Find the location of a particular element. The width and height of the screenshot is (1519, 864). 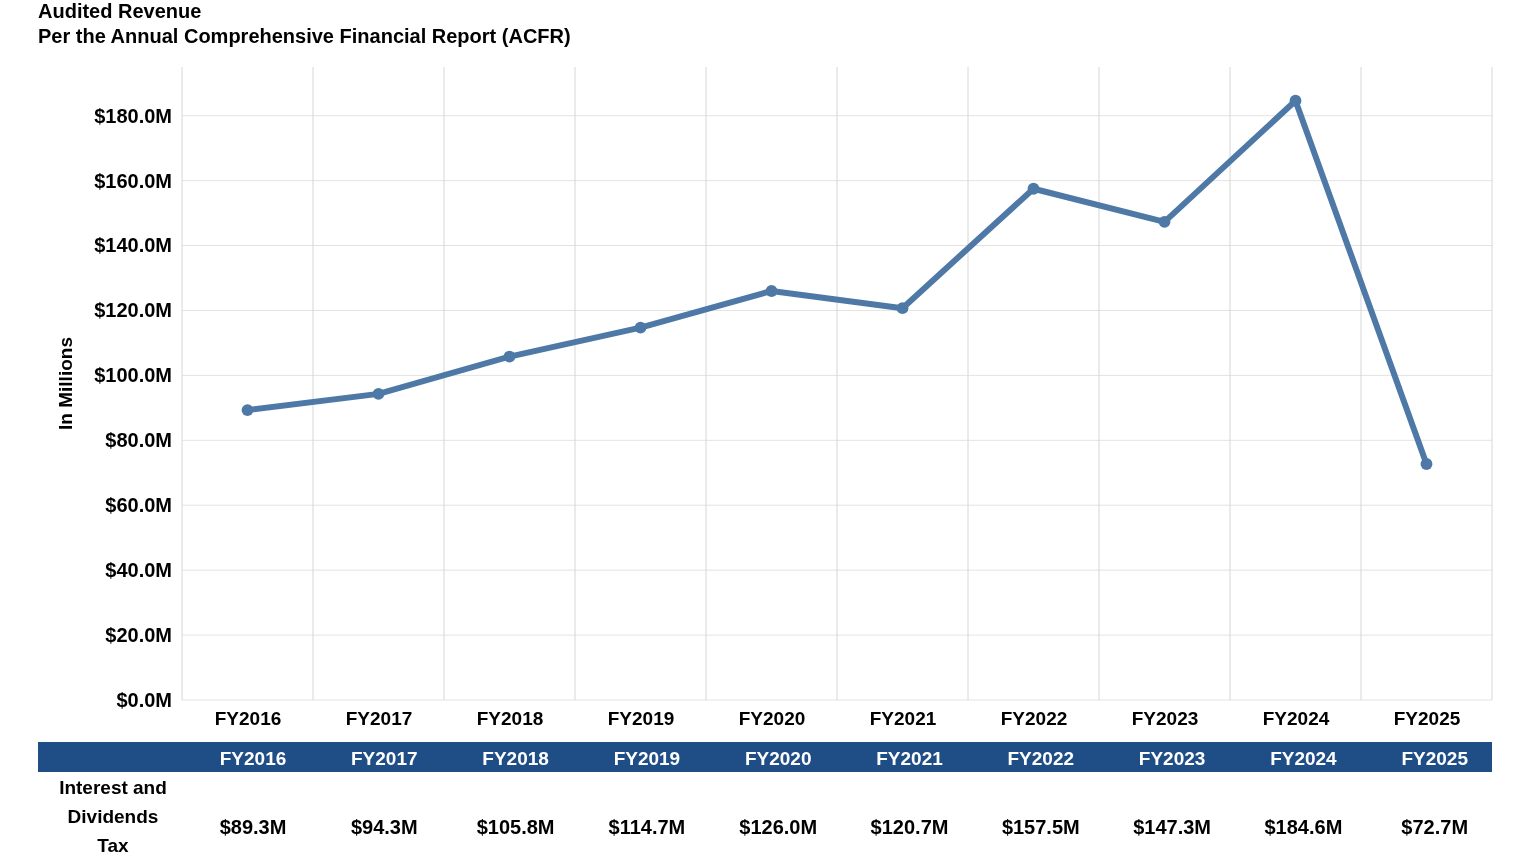

x-tick-label: FY2016 is located at coordinates (248, 719).